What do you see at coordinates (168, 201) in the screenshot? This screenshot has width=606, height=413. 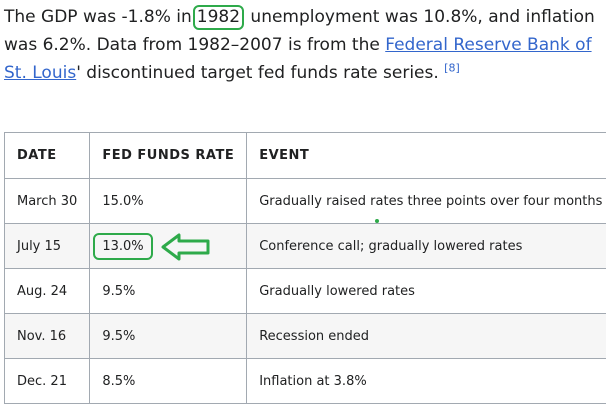 I see `row-rate: 15.0%` at bounding box center [168, 201].